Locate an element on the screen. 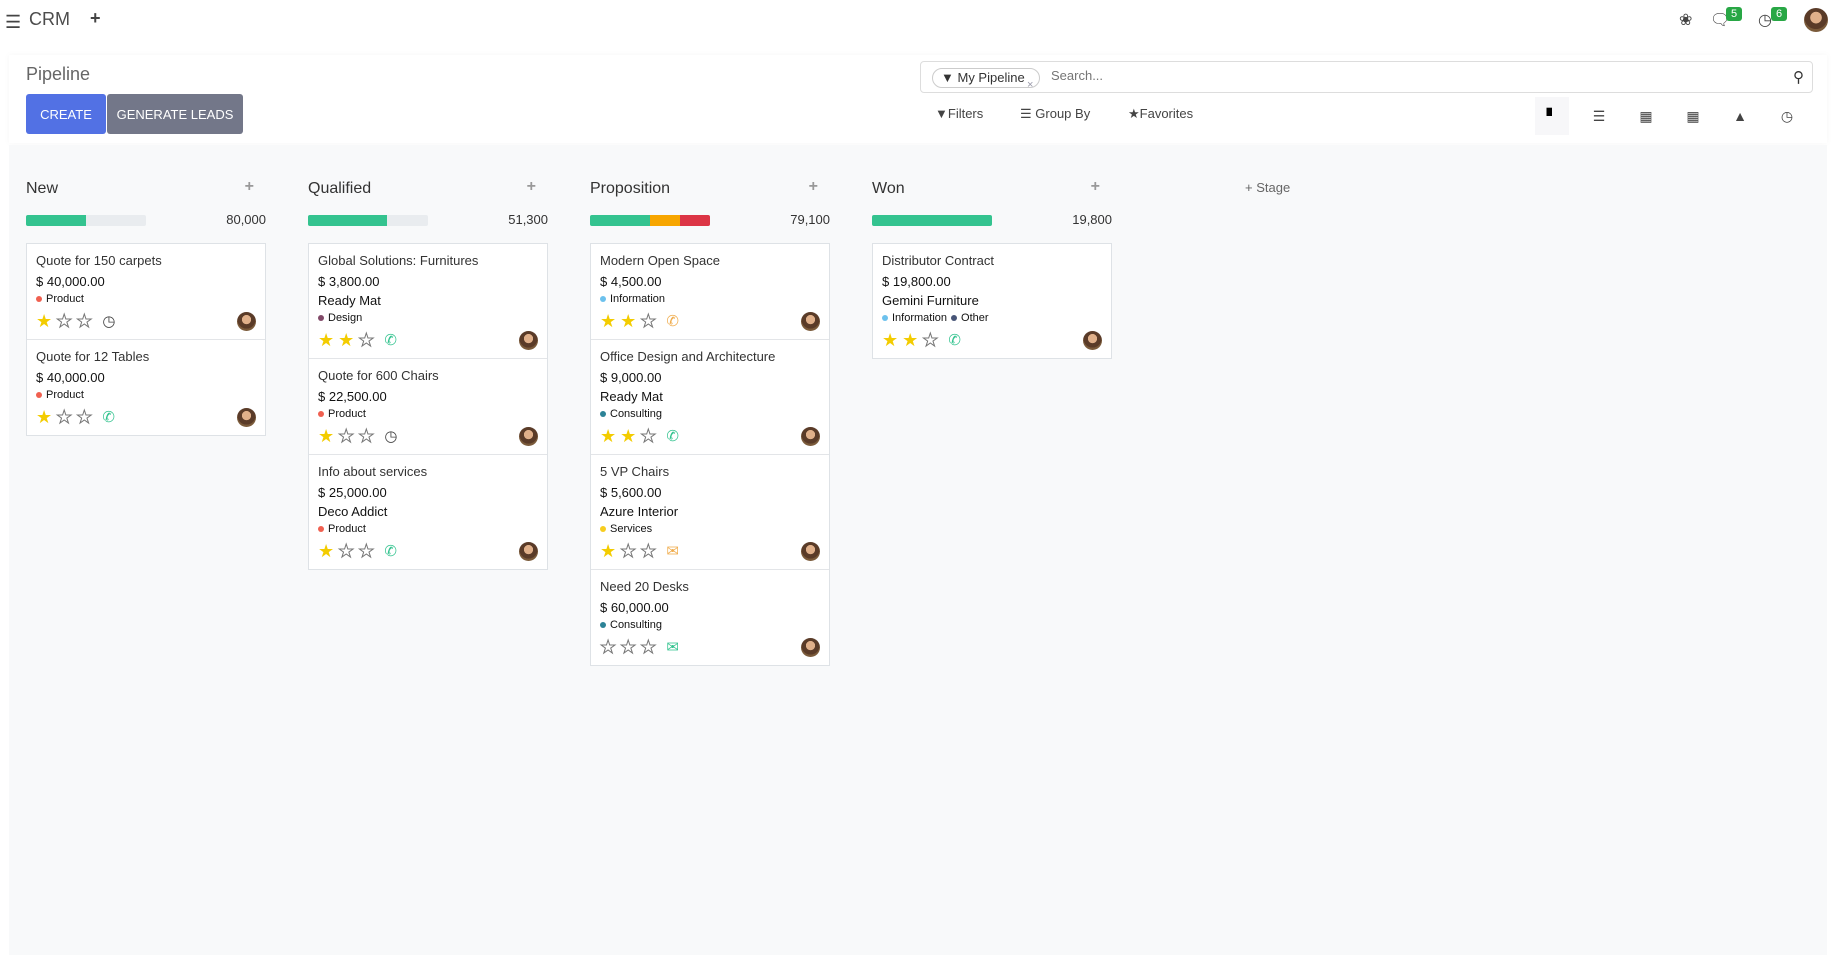 The height and width of the screenshot is (955, 1838). debug-bug-icon: ❀ is located at coordinates (1686, 20).